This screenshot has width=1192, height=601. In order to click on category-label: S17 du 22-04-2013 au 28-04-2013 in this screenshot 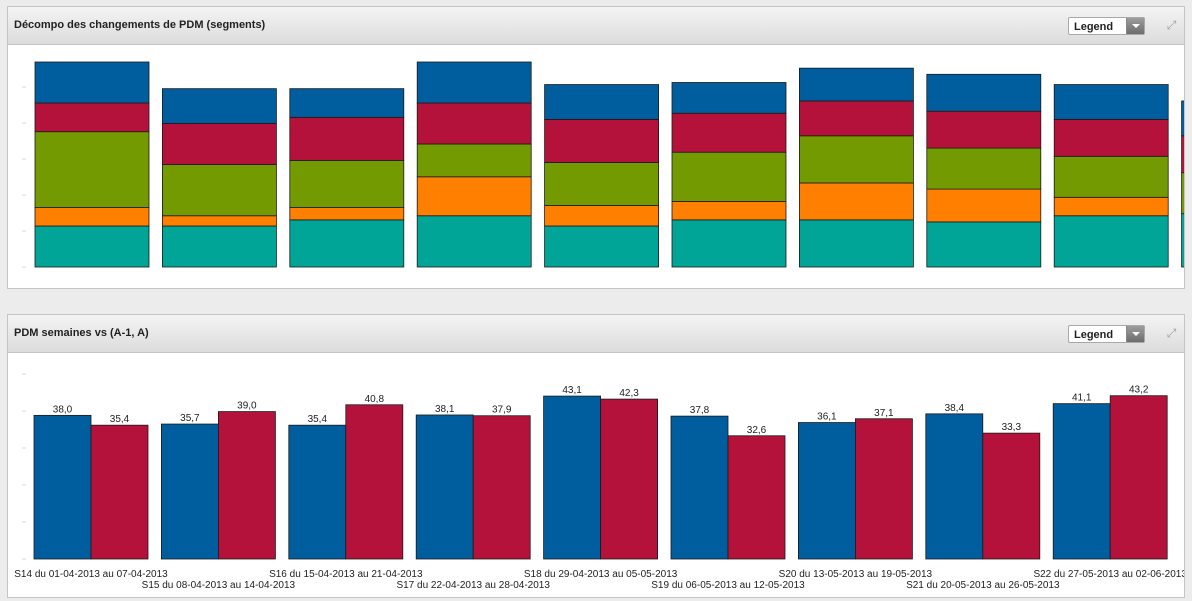, I will do `click(473, 585)`.